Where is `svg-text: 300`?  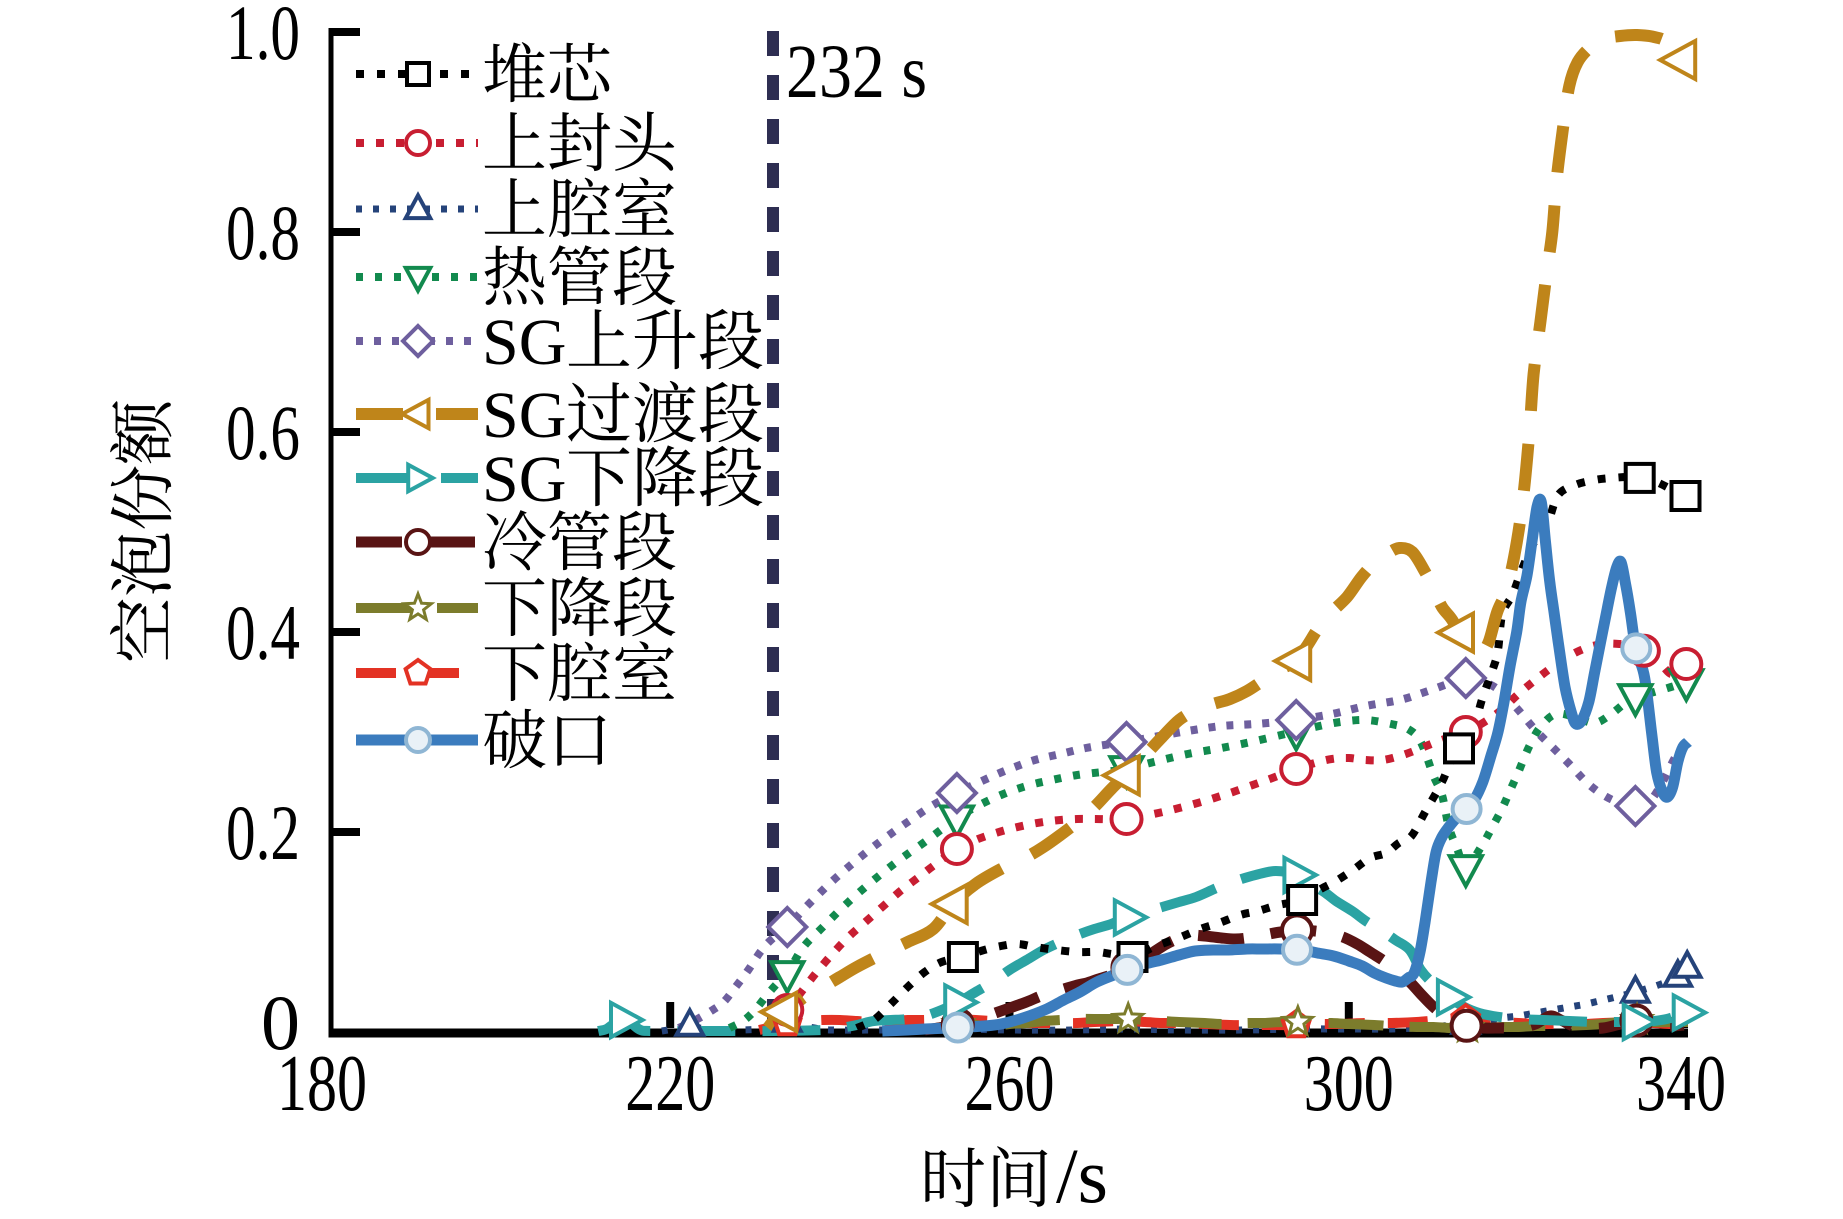 svg-text: 300 is located at coordinates (1349, 1084).